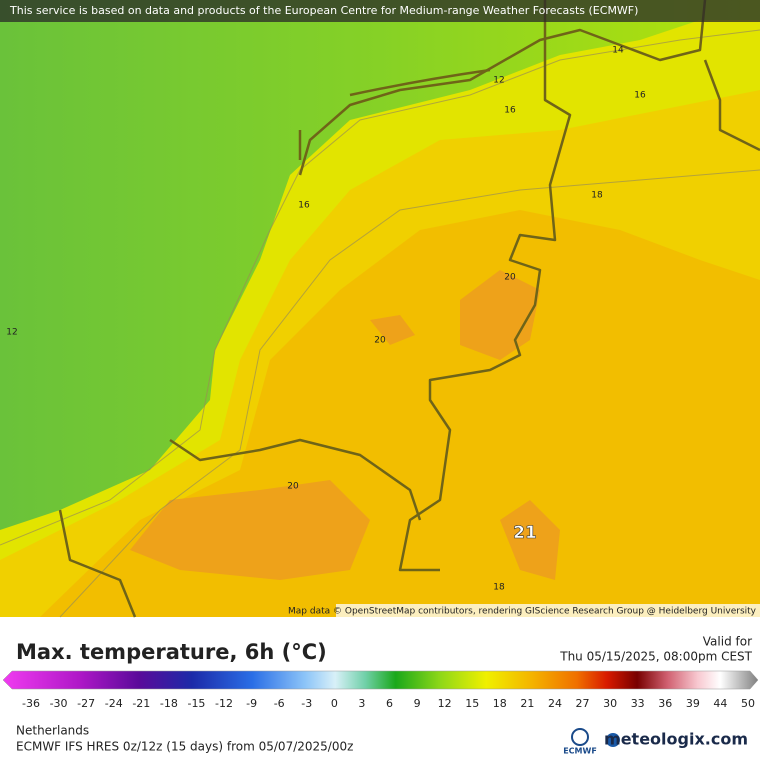 The image size is (760, 764). I want to click on ecmwf-icon, so click(580, 737).